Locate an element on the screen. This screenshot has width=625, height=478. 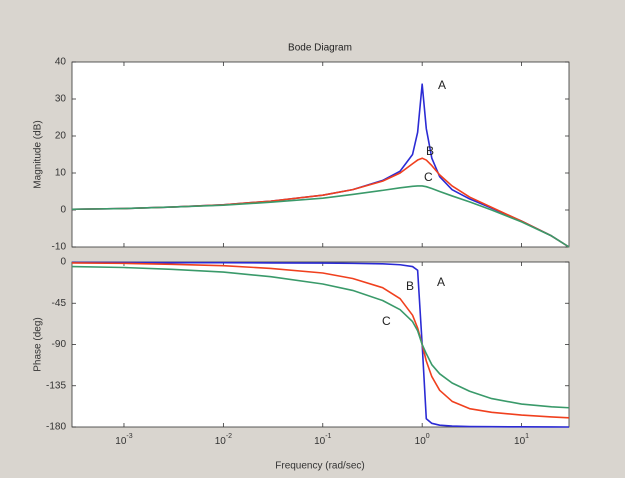
y-tick-label: -45 is located at coordinates (59, 303).